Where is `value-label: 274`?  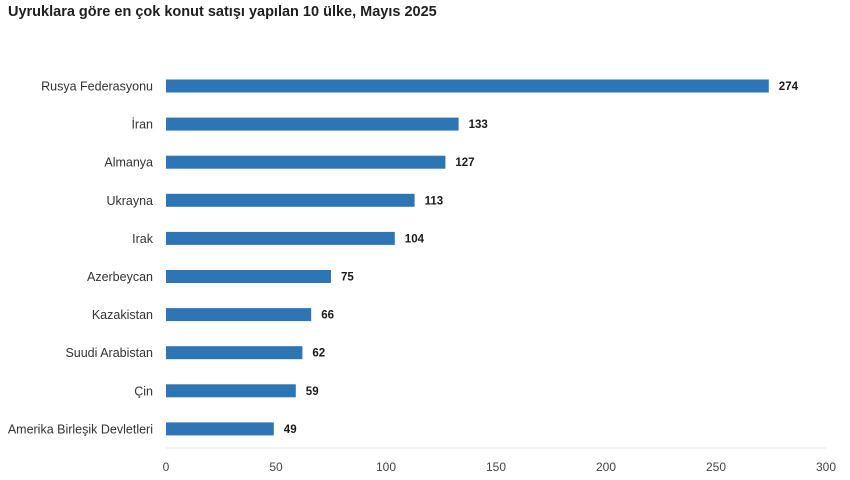 value-label: 274 is located at coordinates (789, 87).